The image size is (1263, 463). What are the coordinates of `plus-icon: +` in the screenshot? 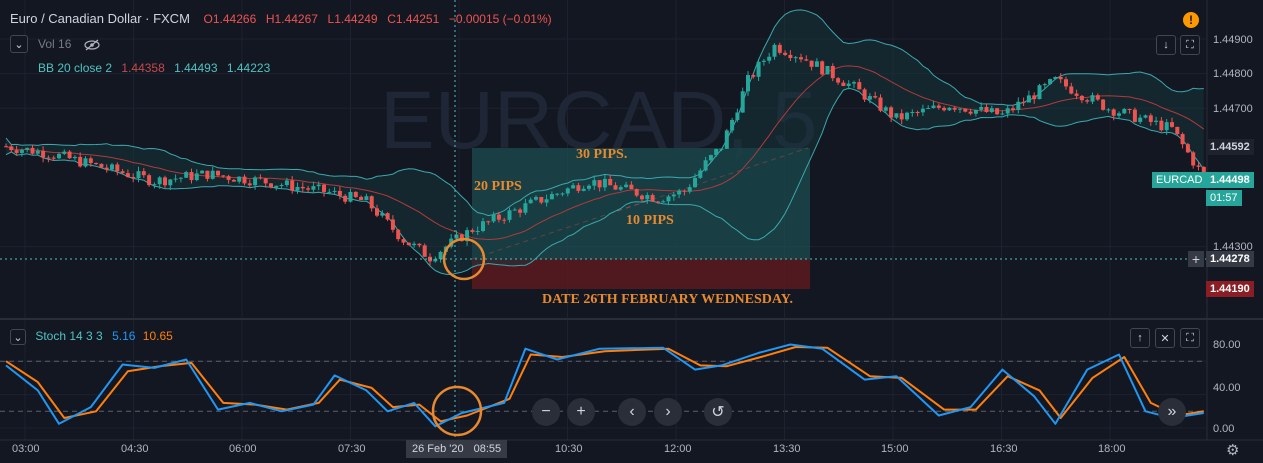 It's located at (1196, 259).